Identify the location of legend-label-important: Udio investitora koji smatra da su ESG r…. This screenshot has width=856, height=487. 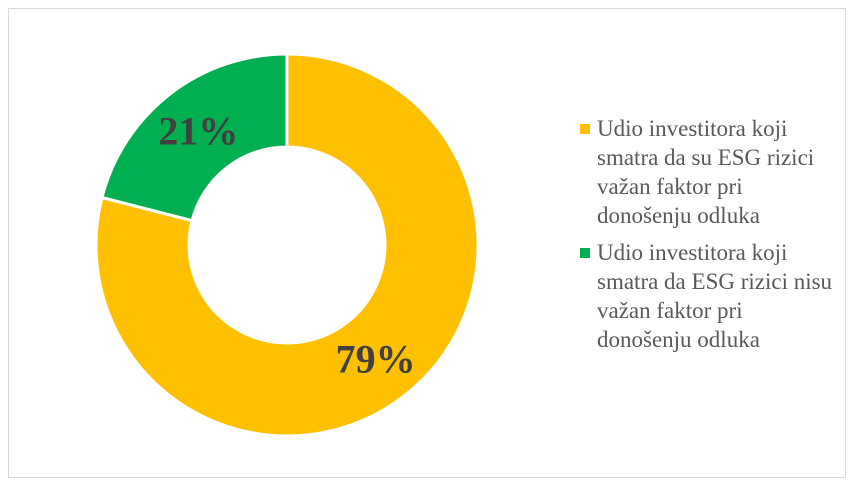
(706, 172).